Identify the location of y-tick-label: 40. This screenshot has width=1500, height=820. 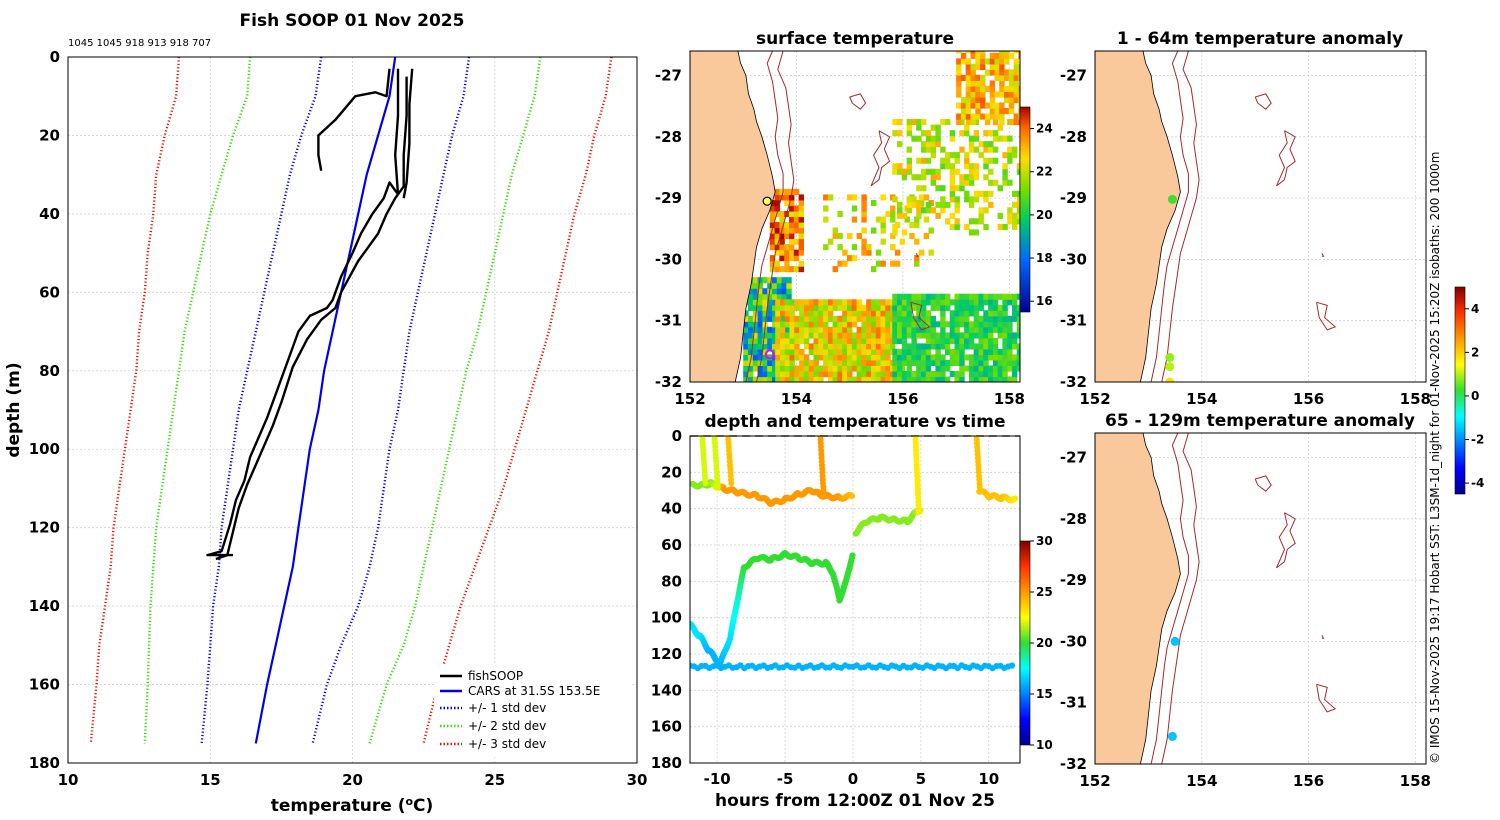
(49, 214).